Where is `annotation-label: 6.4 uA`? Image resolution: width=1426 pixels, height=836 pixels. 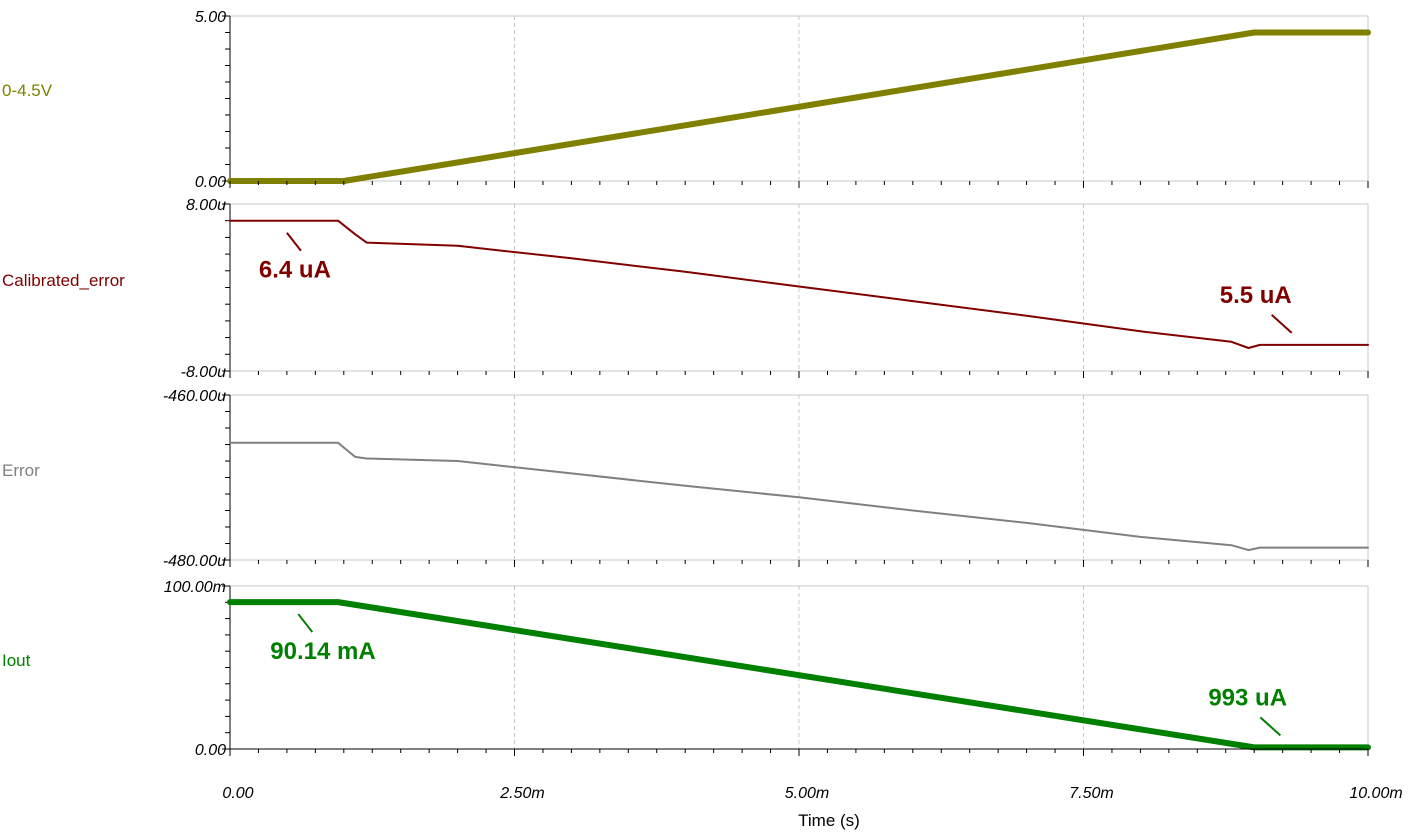
annotation-label: 6.4 uA is located at coordinates (295, 270).